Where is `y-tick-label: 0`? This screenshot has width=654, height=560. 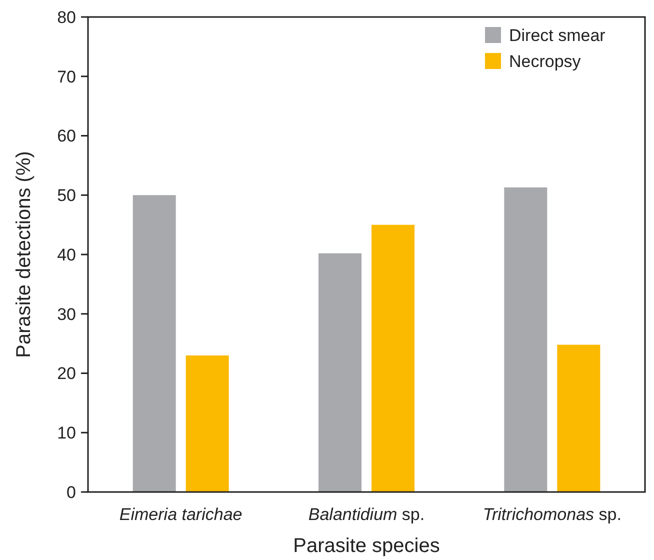 y-tick-label: 0 is located at coordinates (71, 492).